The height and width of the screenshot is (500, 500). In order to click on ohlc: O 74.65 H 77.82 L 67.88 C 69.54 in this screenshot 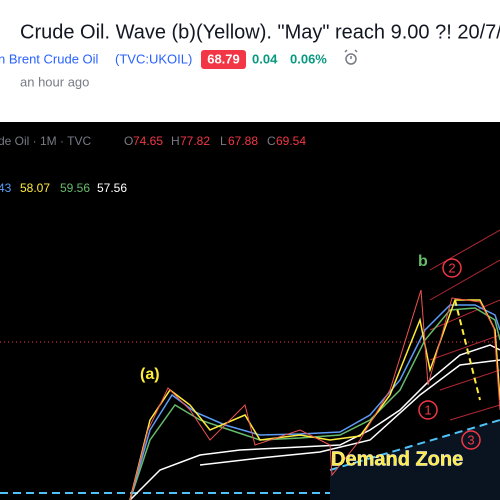, I will do `click(215, 141)`.